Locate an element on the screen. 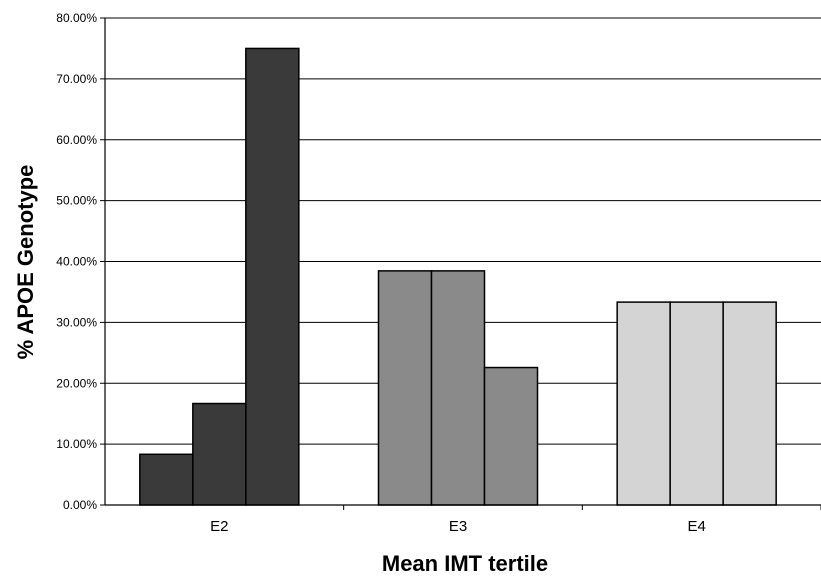 This screenshot has height=576, width=821. x-category-label: E2 is located at coordinates (219, 526).